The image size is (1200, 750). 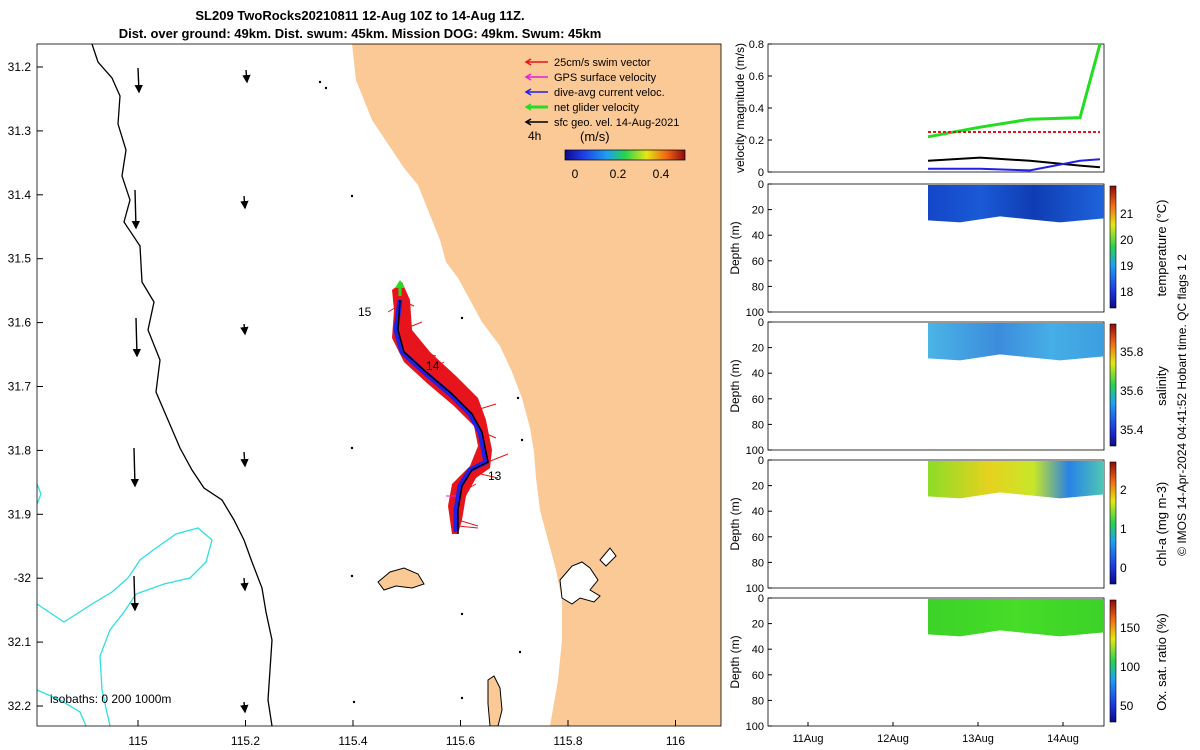 I want to click on colorbar-label: chl-a (mg m-3), so click(x=1161, y=524).